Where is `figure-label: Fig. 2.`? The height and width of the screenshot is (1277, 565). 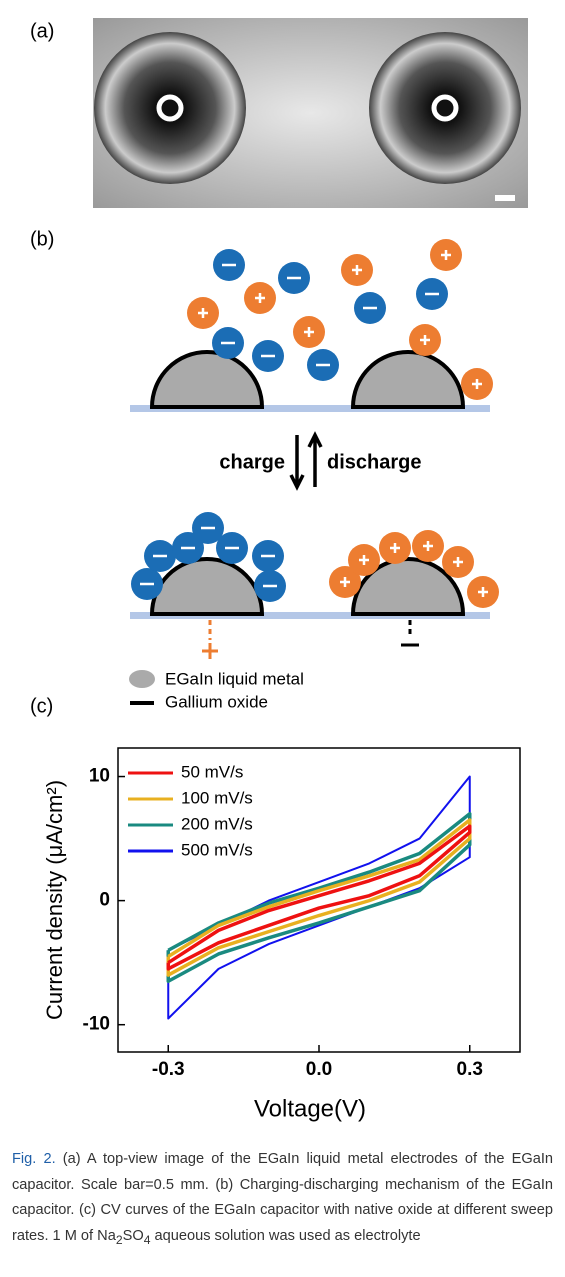 figure-label: Fig. 2. is located at coordinates (34, 1159).